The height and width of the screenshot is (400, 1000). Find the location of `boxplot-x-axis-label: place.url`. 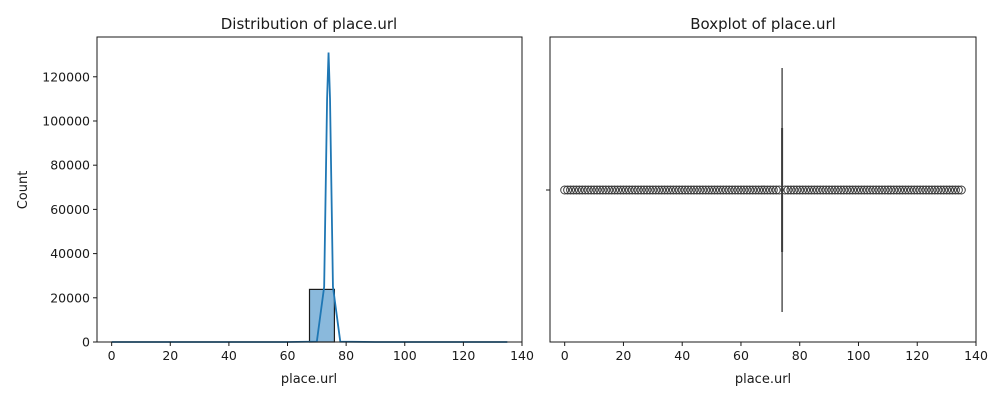

boxplot-x-axis-label: place.url is located at coordinates (763, 379).